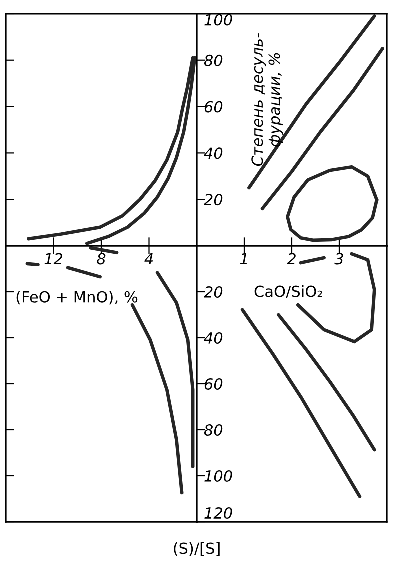 The image size is (394, 568). Describe the element at coordinates (149, 259) in the screenshot. I see `x-tick-label: 4` at that location.